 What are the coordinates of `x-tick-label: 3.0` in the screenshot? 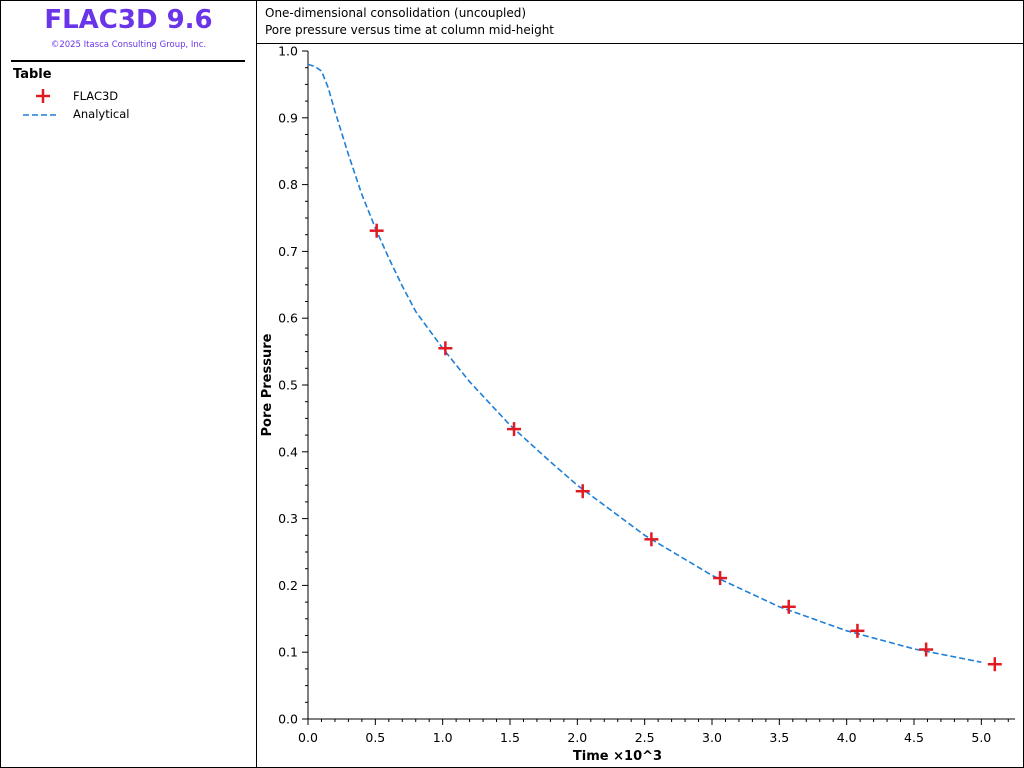 It's located at (712, 737).